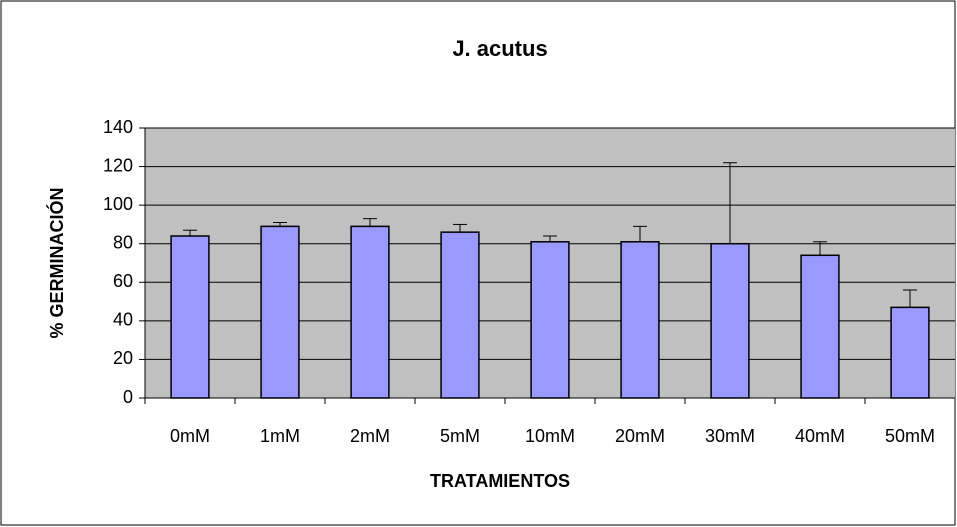  Describe the element at coordinates (56, 262) in the screenshot. I see `y-axis-label: % GERMINACIÓN` at that location.